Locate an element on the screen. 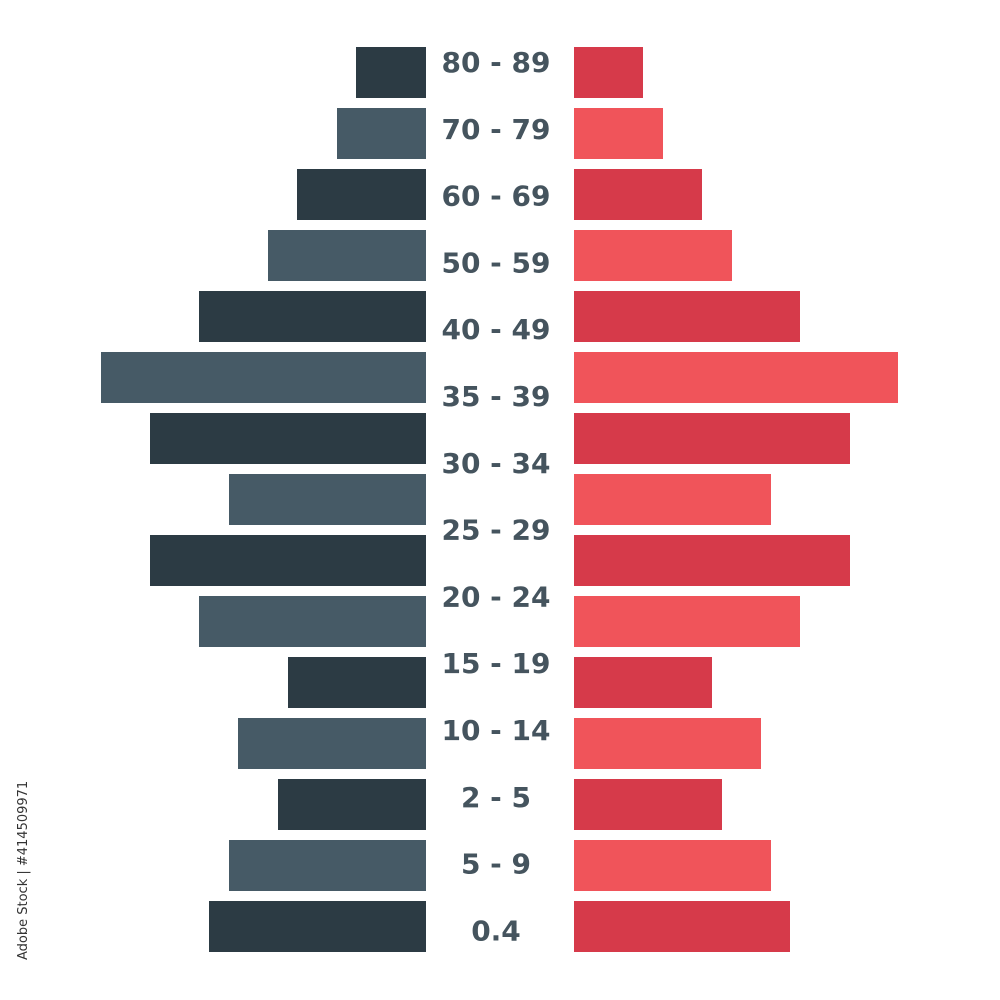  age-label: 0.4 is located at coordinates (496, 930).